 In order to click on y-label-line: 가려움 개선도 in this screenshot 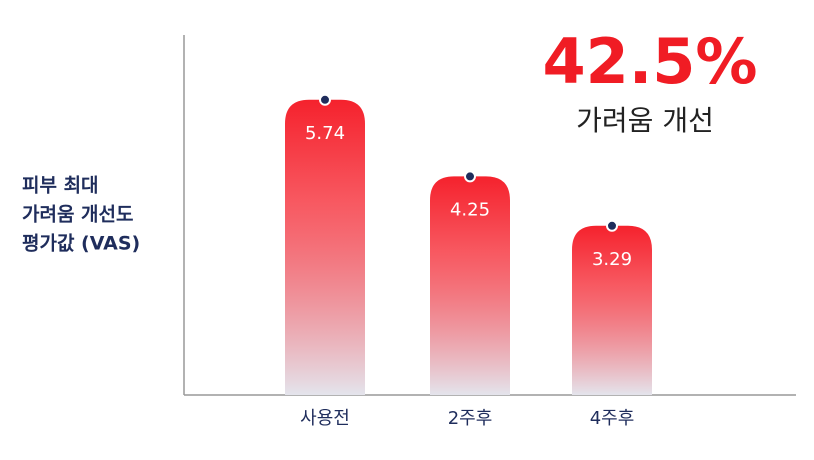, I will do `click(78, 215)`.